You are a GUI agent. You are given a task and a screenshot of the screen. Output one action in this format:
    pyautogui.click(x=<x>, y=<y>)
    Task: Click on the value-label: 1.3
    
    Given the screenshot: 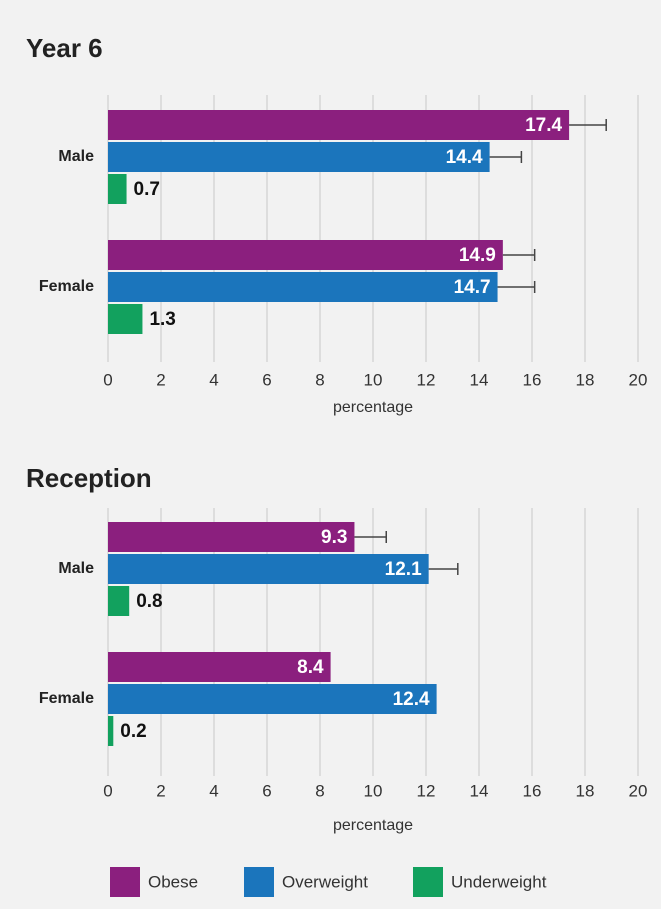 What is the action you would take?
    pyautogui.click(x=162, y=319)
    